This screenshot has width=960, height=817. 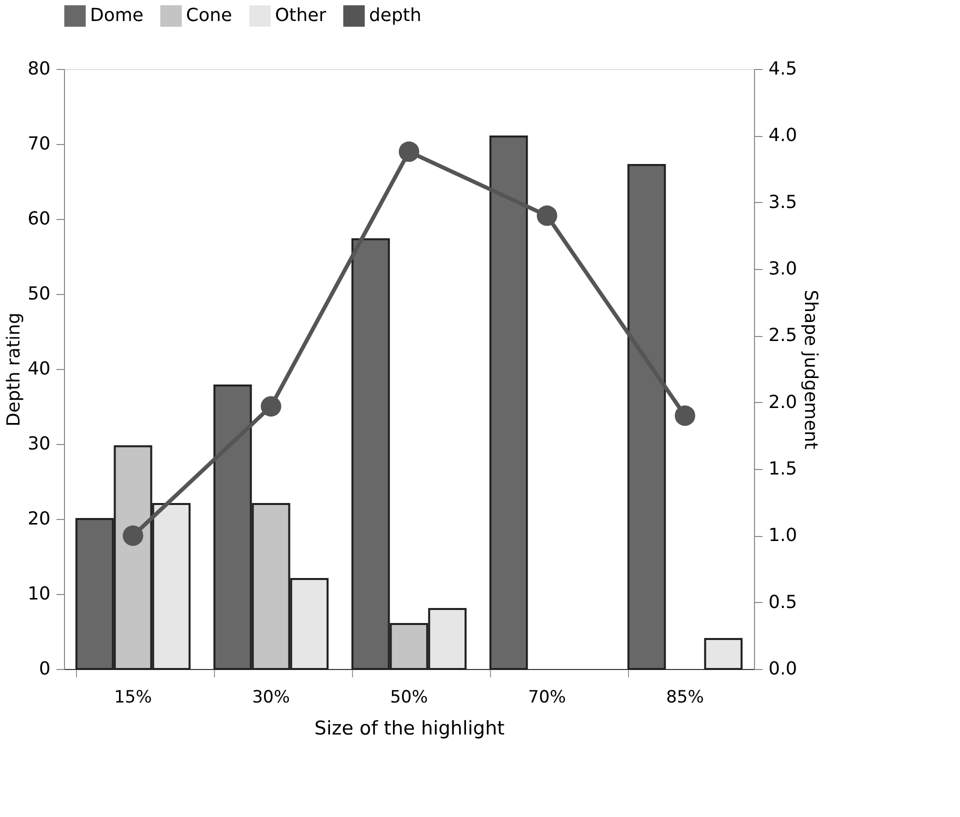 What do you see at coordinates (783, 669) in the screenshot?
I see `y2-tick-label: 0.0` at bounding box center [783, 669].